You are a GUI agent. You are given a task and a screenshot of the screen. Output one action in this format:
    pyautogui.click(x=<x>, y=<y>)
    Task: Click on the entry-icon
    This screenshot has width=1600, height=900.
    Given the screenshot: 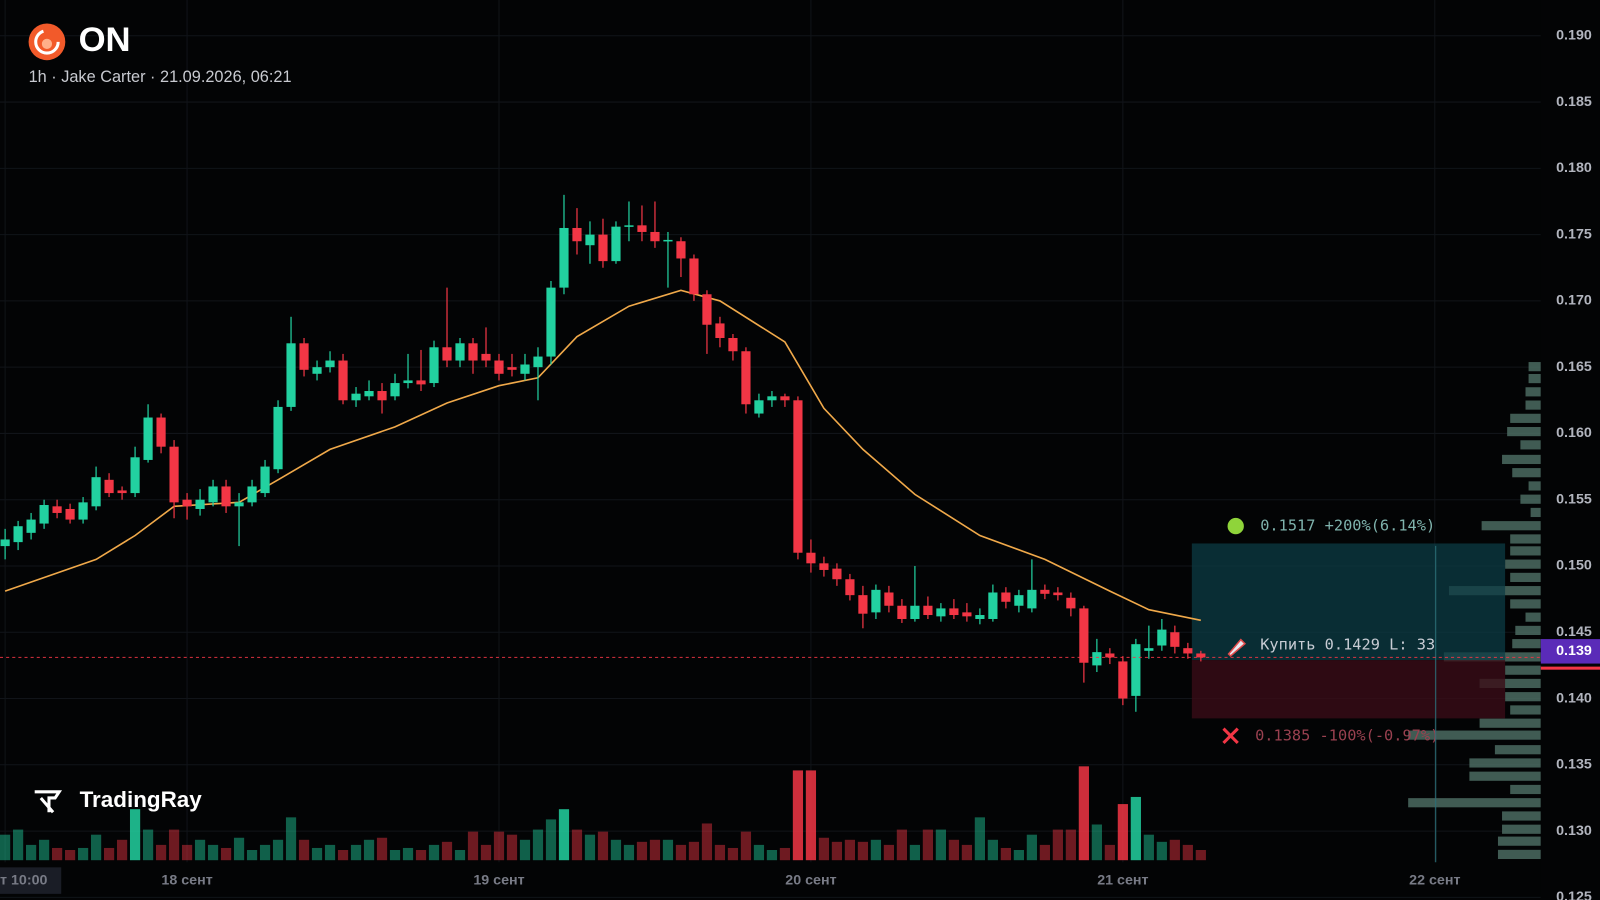 What is the action you would take?
    pyautogui.click(x=1237, y=648)
    